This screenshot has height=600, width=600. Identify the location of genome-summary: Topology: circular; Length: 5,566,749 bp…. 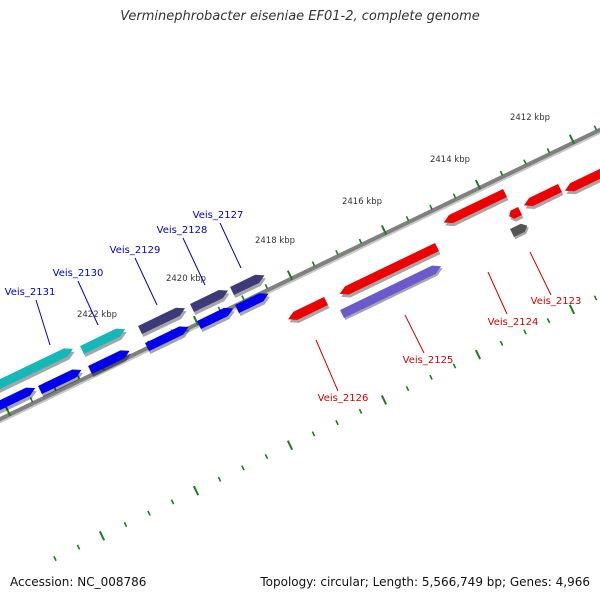
(425, 582).